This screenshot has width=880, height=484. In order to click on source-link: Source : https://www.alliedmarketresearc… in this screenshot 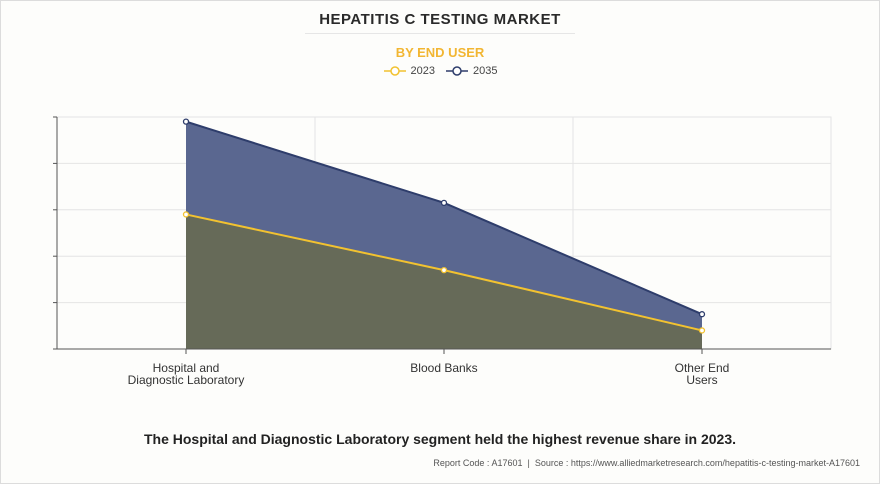, I will do `click(697, 463)`.